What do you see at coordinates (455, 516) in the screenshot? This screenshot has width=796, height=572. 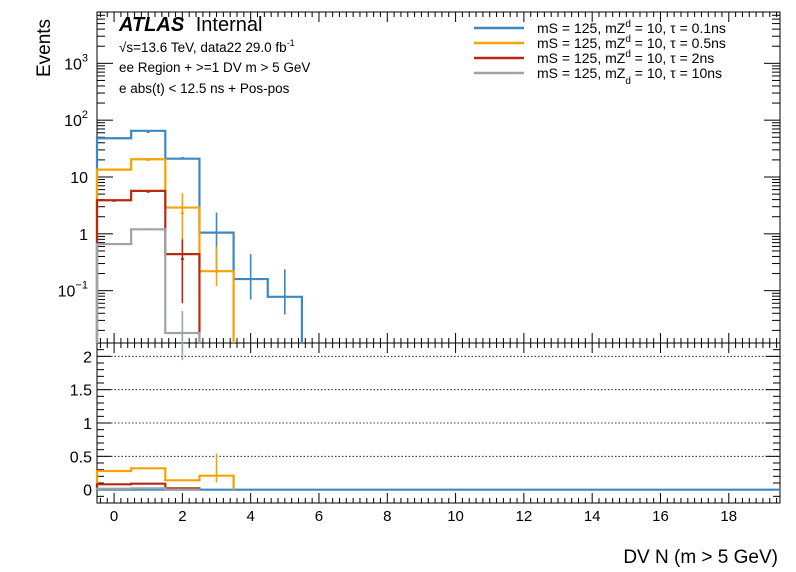 I see `x-tick-label: 10` at bounding box center [455, 516].